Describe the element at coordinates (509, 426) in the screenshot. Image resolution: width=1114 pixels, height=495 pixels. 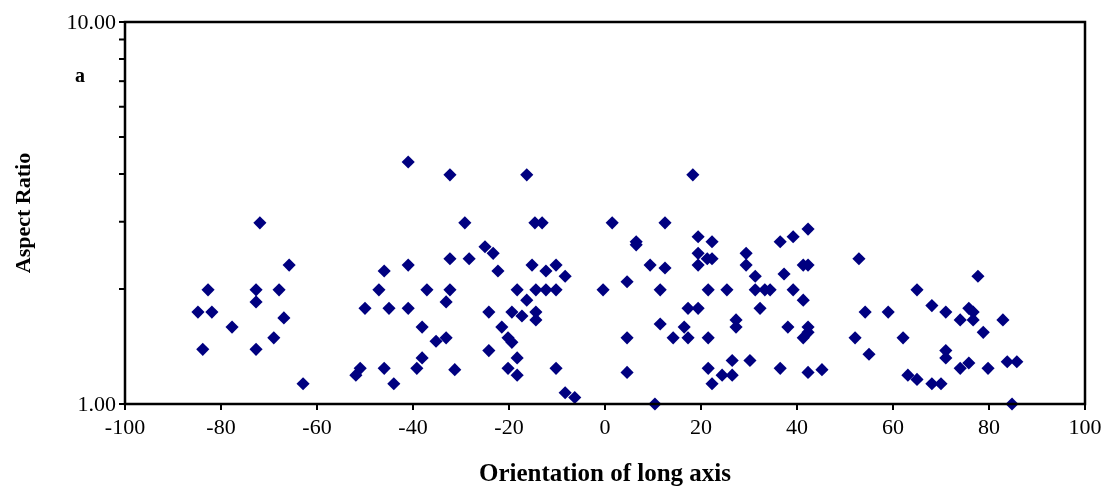
I see `x-tick-label: -20` at that location.